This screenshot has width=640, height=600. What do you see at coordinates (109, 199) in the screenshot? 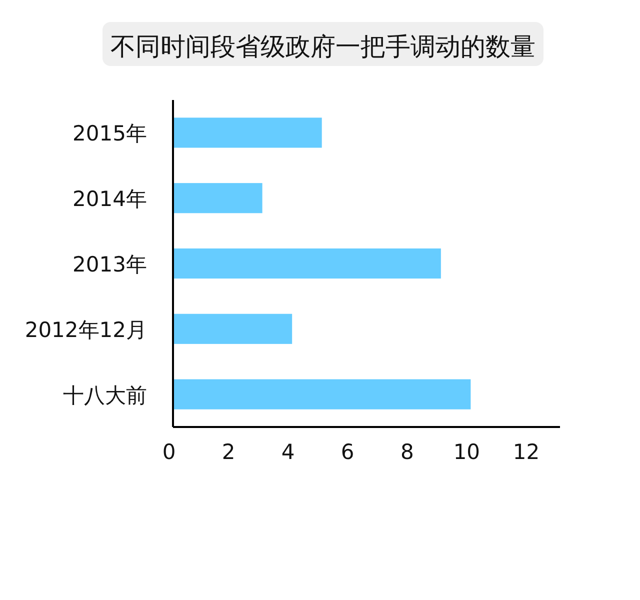
I see `y-tick-label: 2014年` at bounding box center [109, 199].